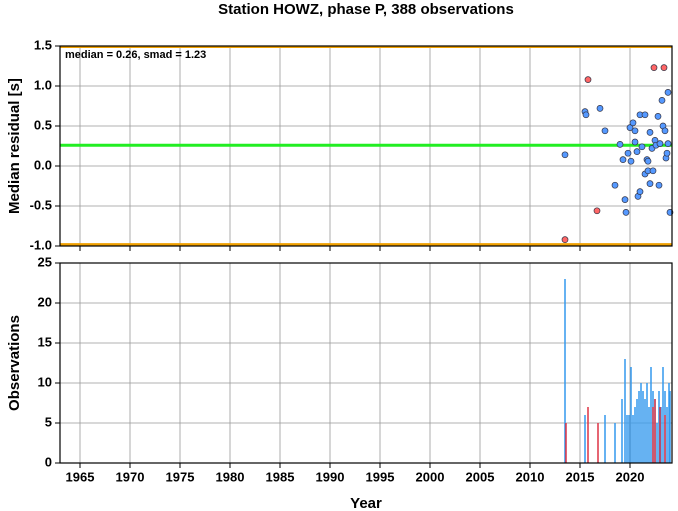  Describe the element at coordinates (366, 9) in the screenshot. I see `chart-title: Station HOWZ, phase P, 388 observations` at that location.